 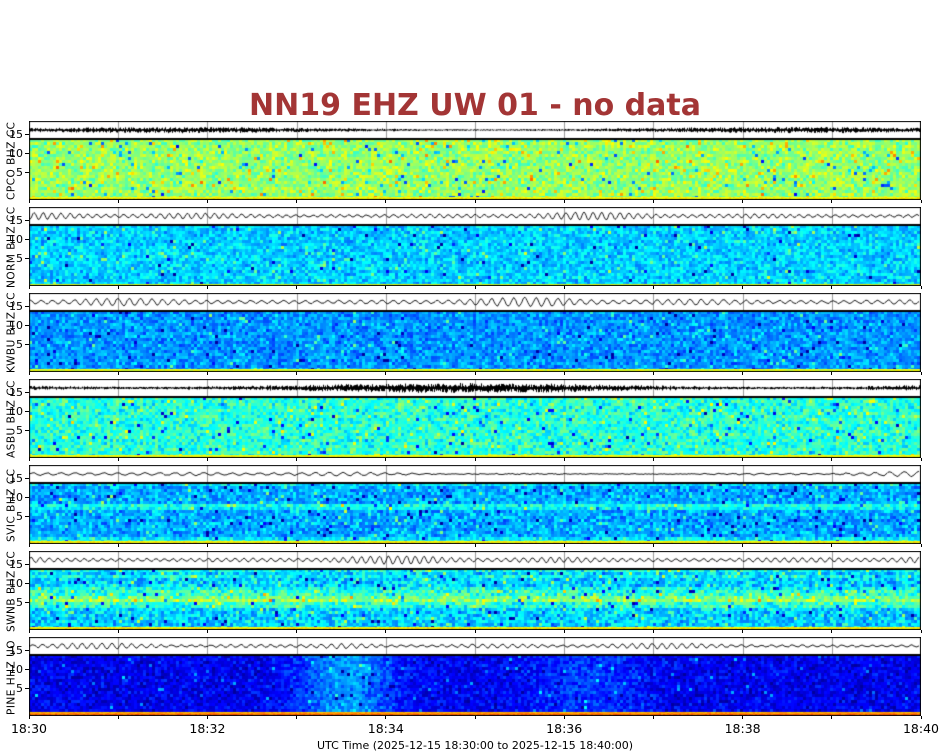 I want to click on station-panel-kwbu: KWBU BHZ CC 15 10 5, so click(x=475, y=336).